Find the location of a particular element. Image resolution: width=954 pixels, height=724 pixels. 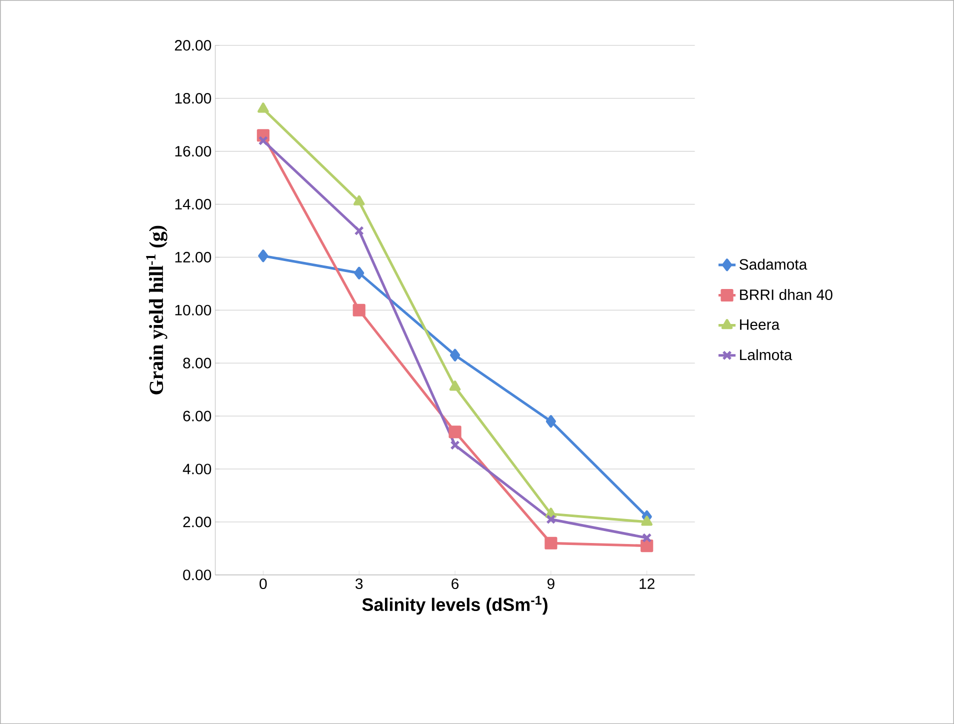

x-tick-label: 6 is located at coordinates (455, 583).